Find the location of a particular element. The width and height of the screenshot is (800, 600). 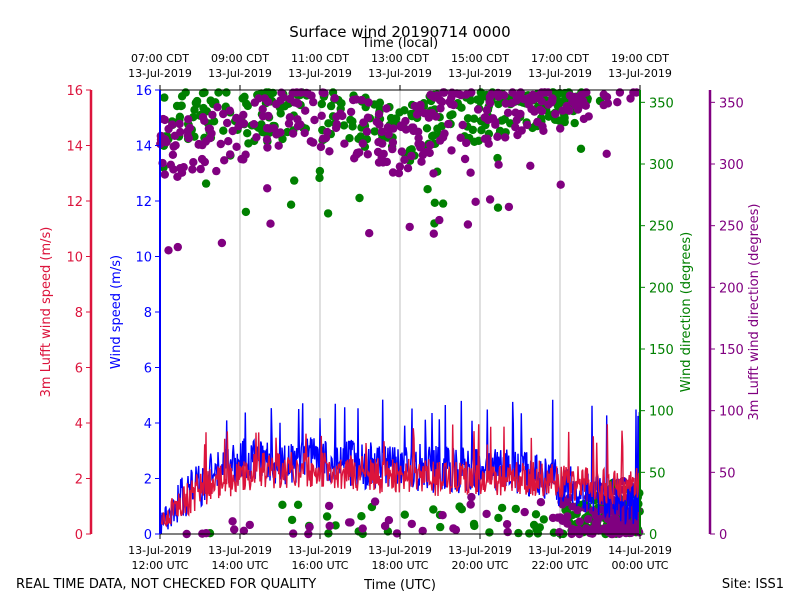

top-tick-label-date: 13-Jul-2019 is located at coordinates (640, 73).